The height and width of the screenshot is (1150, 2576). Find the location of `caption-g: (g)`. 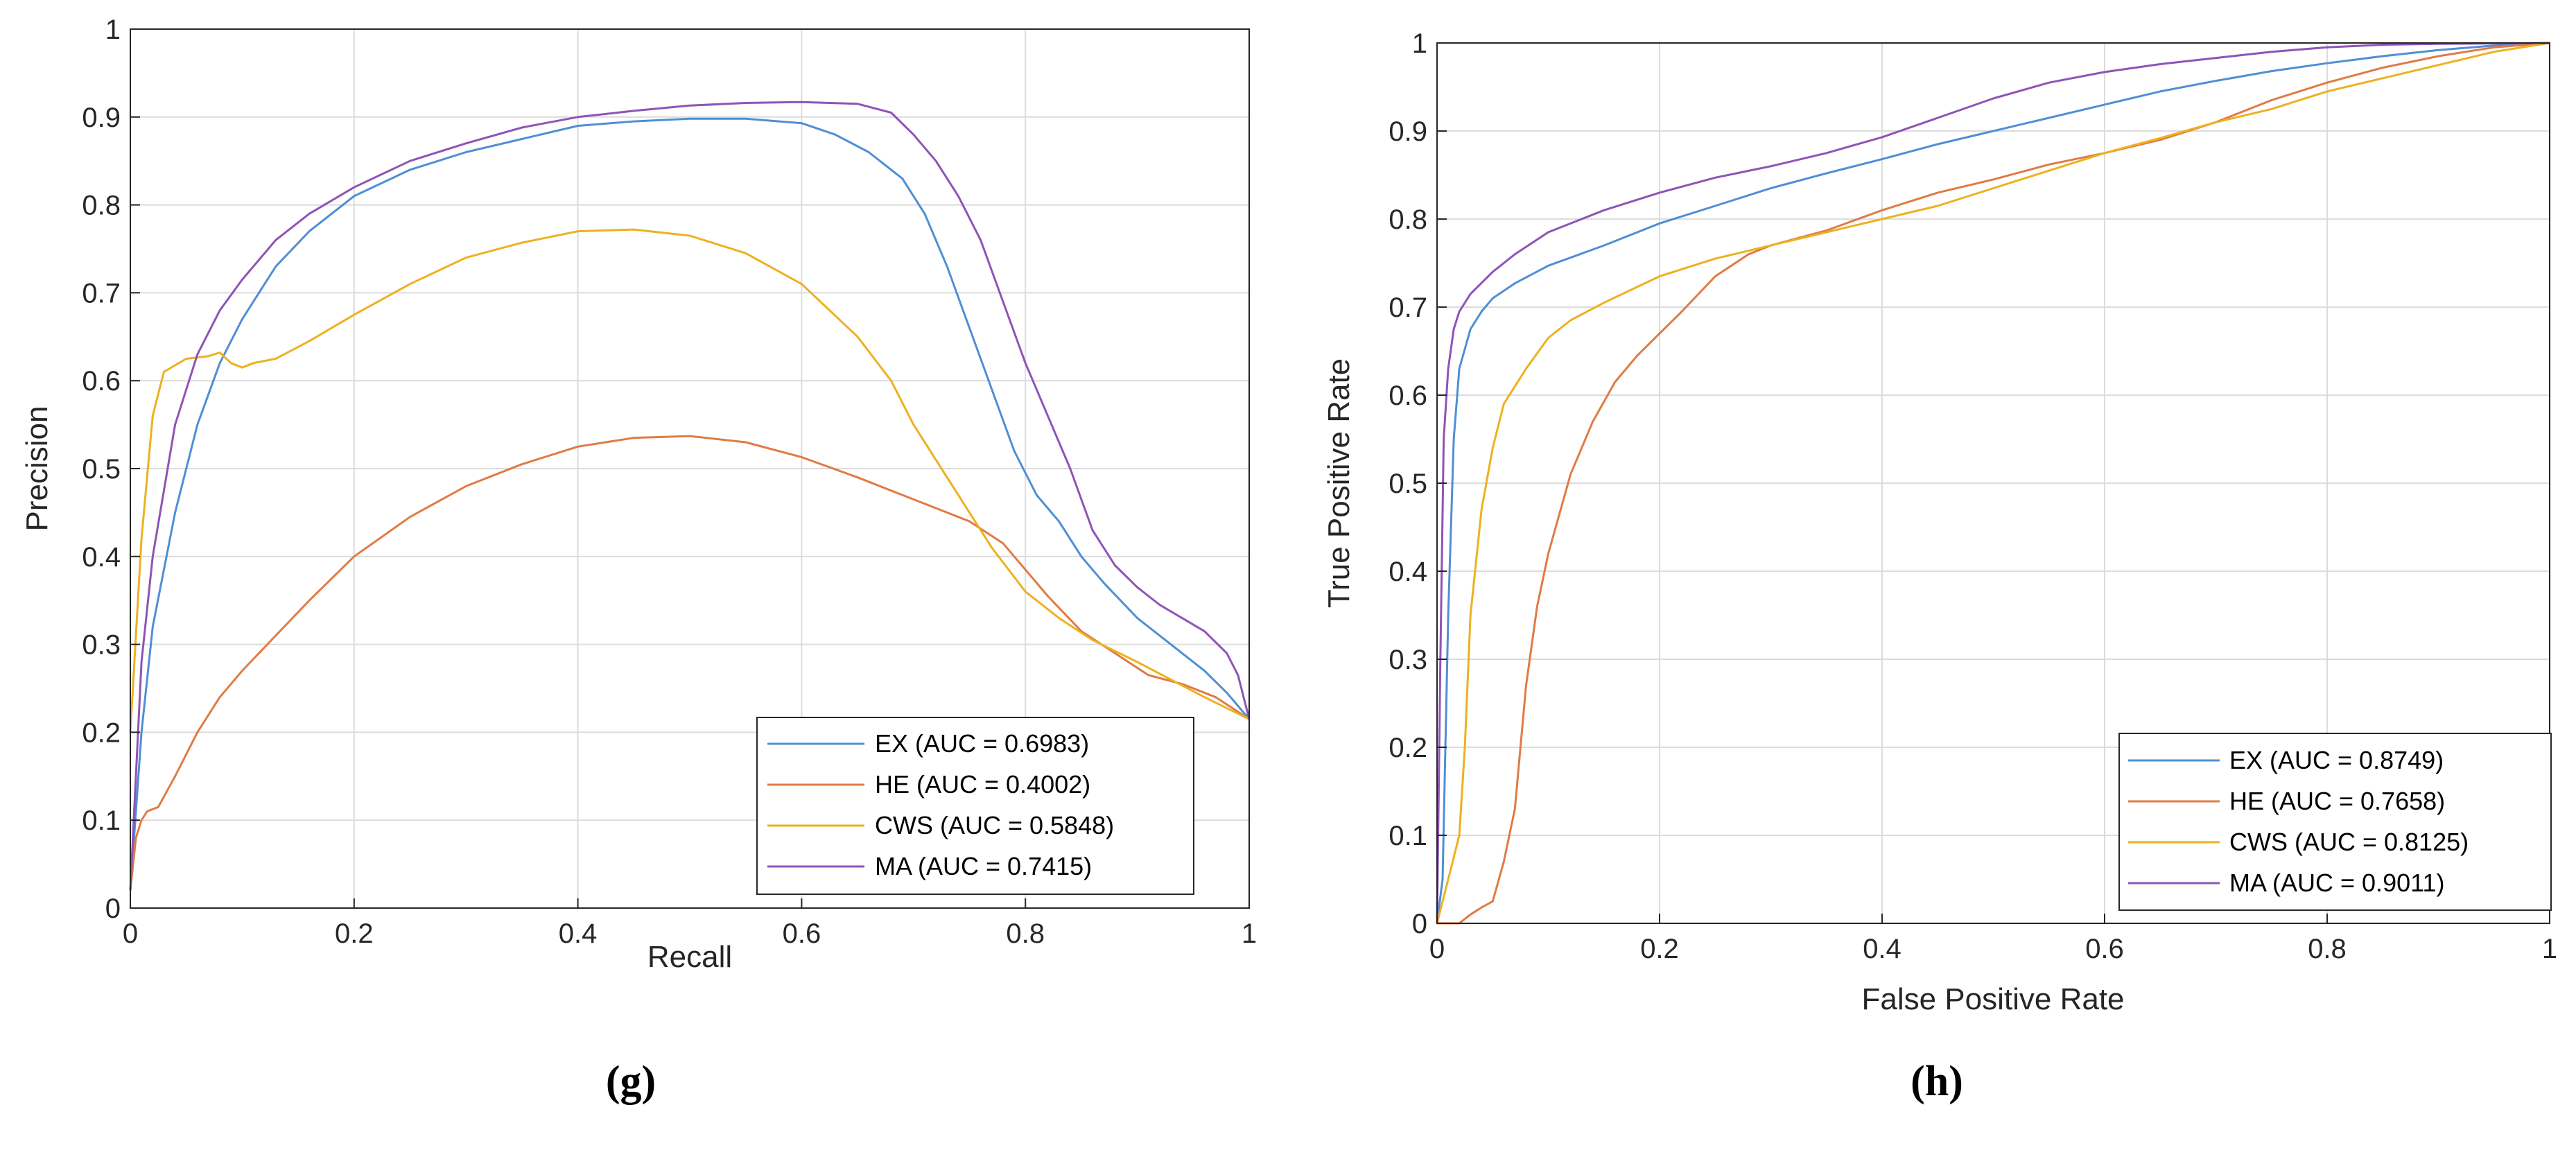

caption-g: (g) is located at coordinates (631, 1082).